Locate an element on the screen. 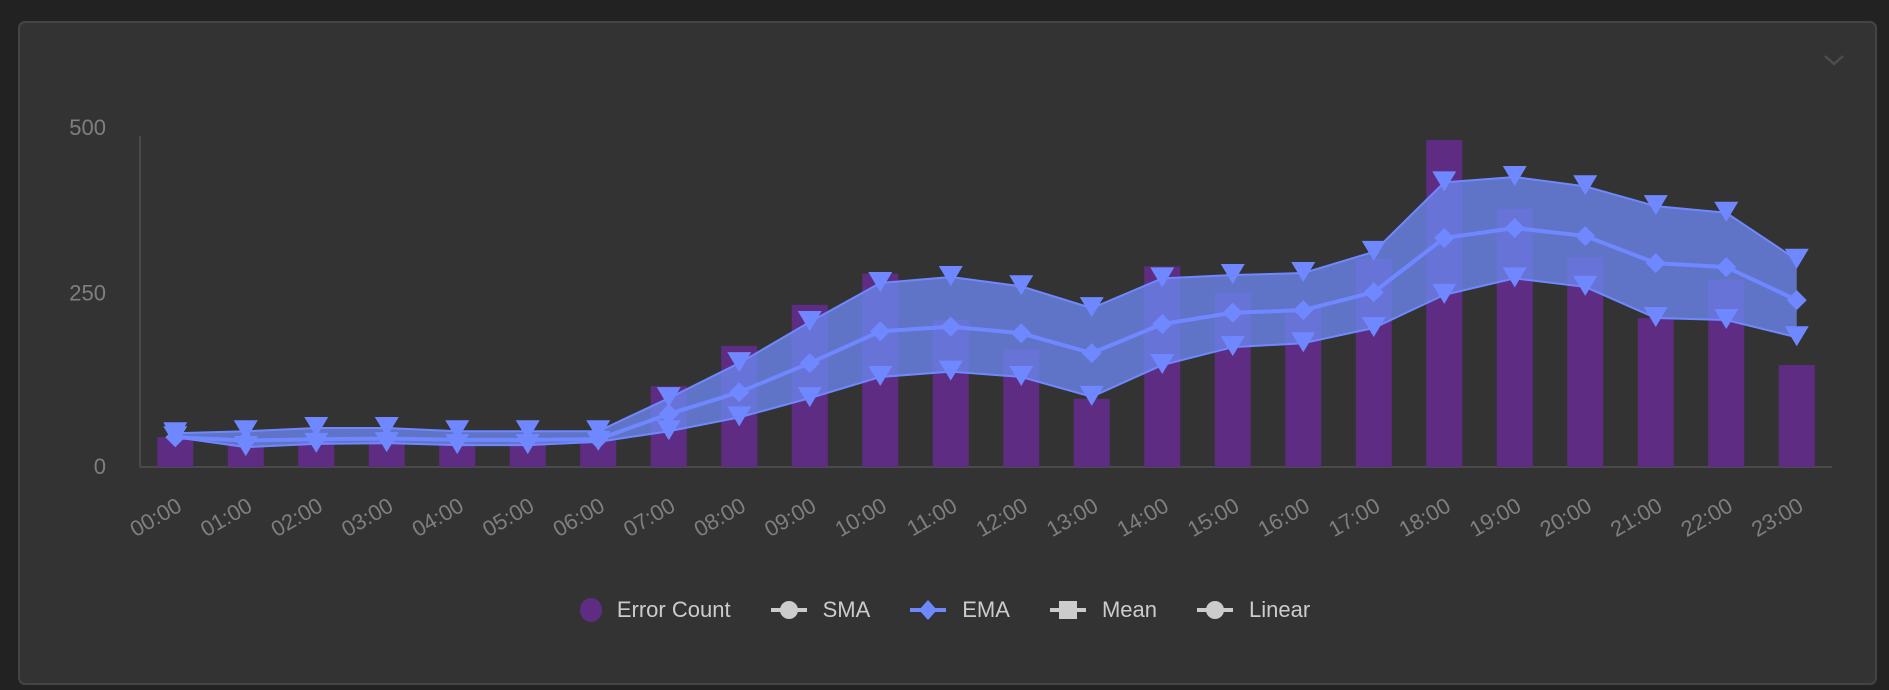 Image resolution: width=1889 pixels, height=690 pixels. x-tick-label: 01:00 is located at coordinates (226, 517).